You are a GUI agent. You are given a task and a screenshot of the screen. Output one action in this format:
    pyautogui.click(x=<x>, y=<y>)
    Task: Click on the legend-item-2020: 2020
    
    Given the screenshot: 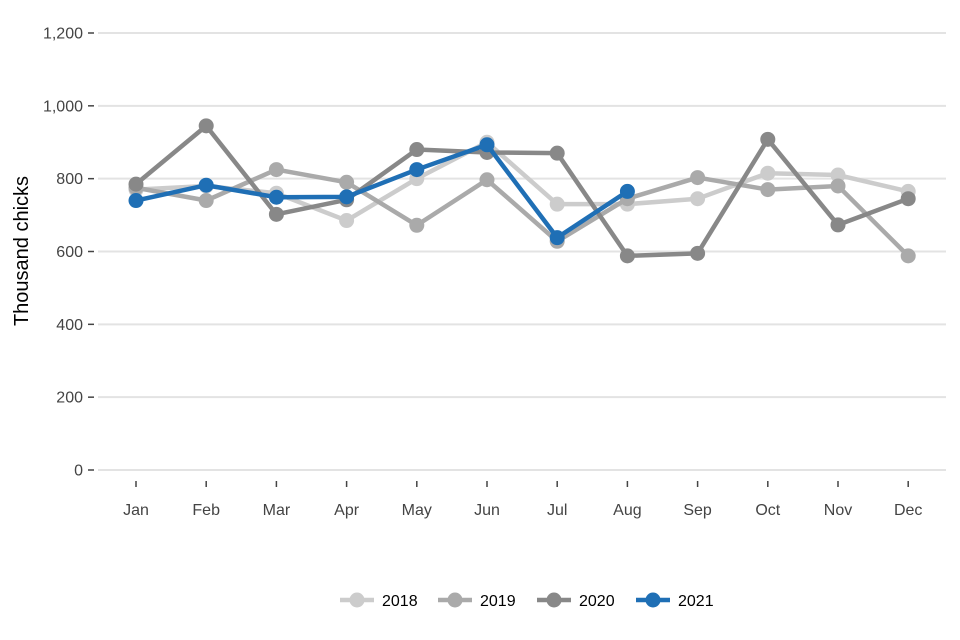 What is the action you would take?
    pyautogui.click(x=576, y=601)
    